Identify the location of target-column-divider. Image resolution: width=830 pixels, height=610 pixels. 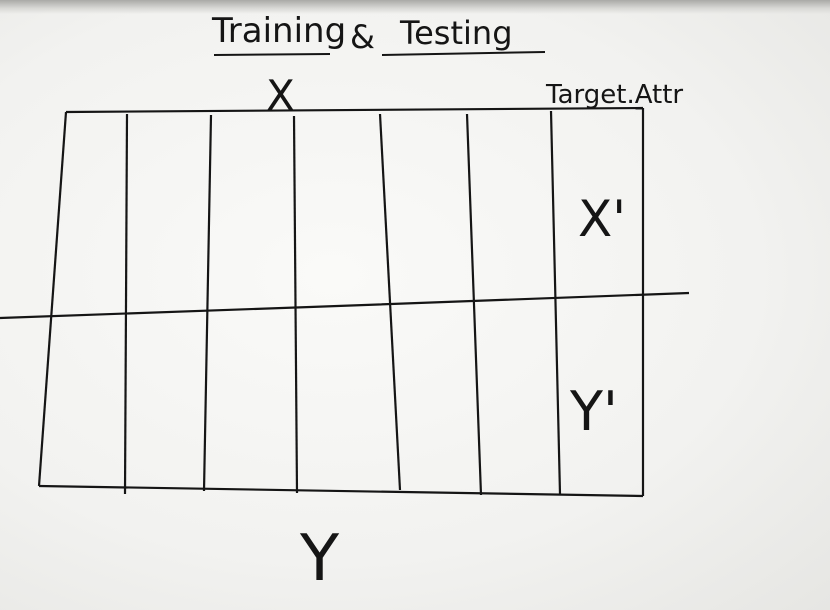
(555, 302).